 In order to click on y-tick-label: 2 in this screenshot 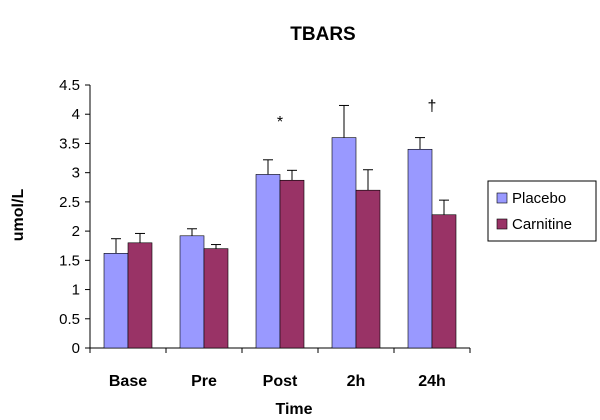, I will do `click(76, 231)`.